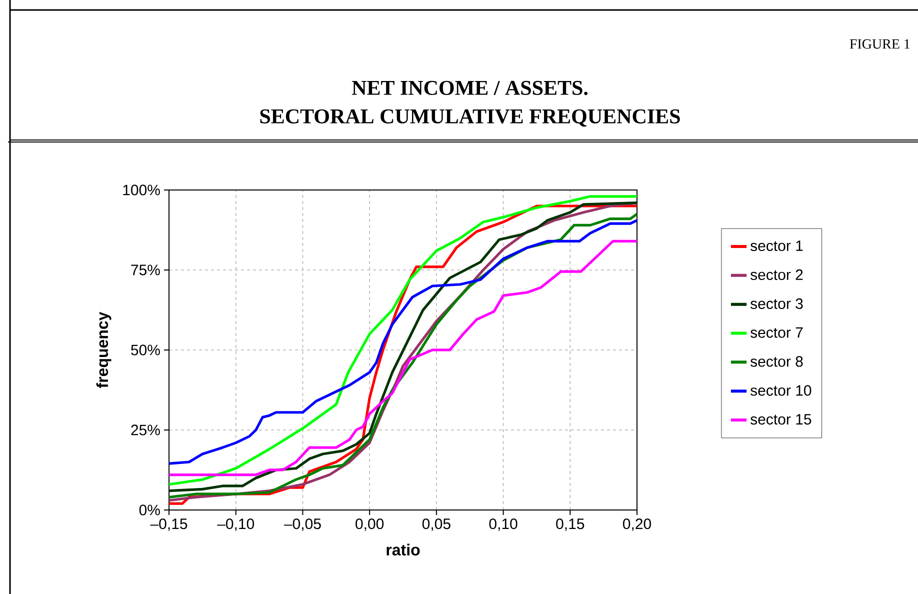  Describe the element at coordinates (370, 524) in the screenshot. I see `x-tick-label: 0,00` at that location.